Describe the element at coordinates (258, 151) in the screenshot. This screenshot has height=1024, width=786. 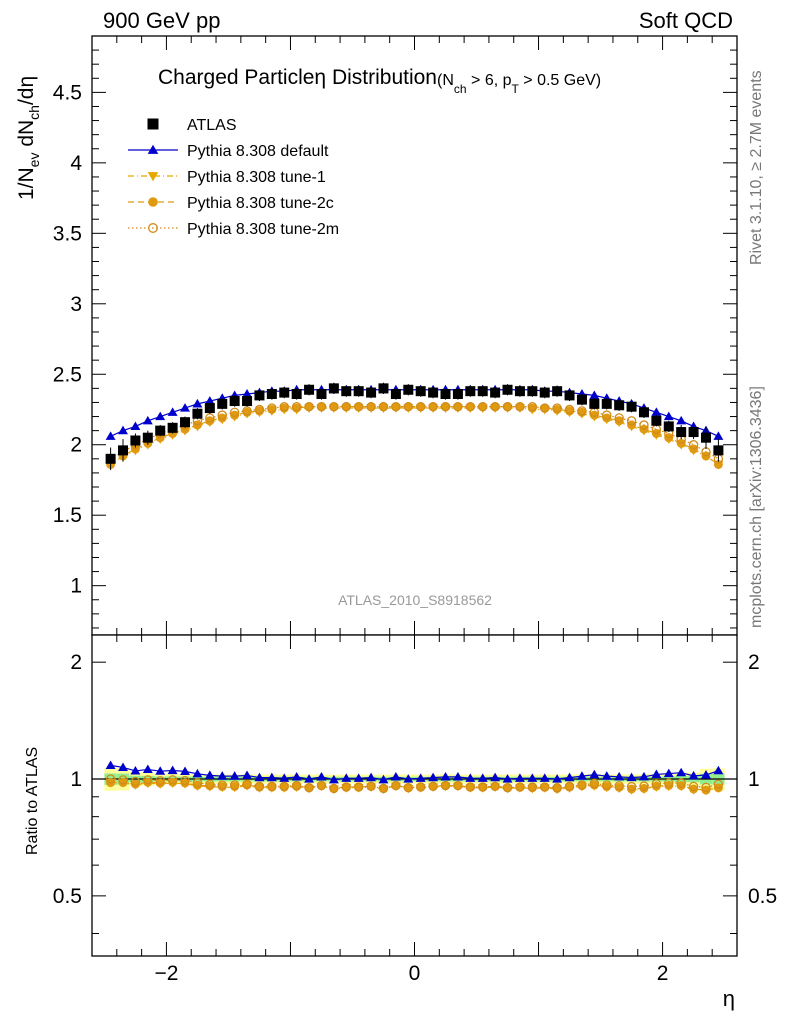
I see `legend-label-pythia-8-308-default: Pythia 8.308 default` at that location.